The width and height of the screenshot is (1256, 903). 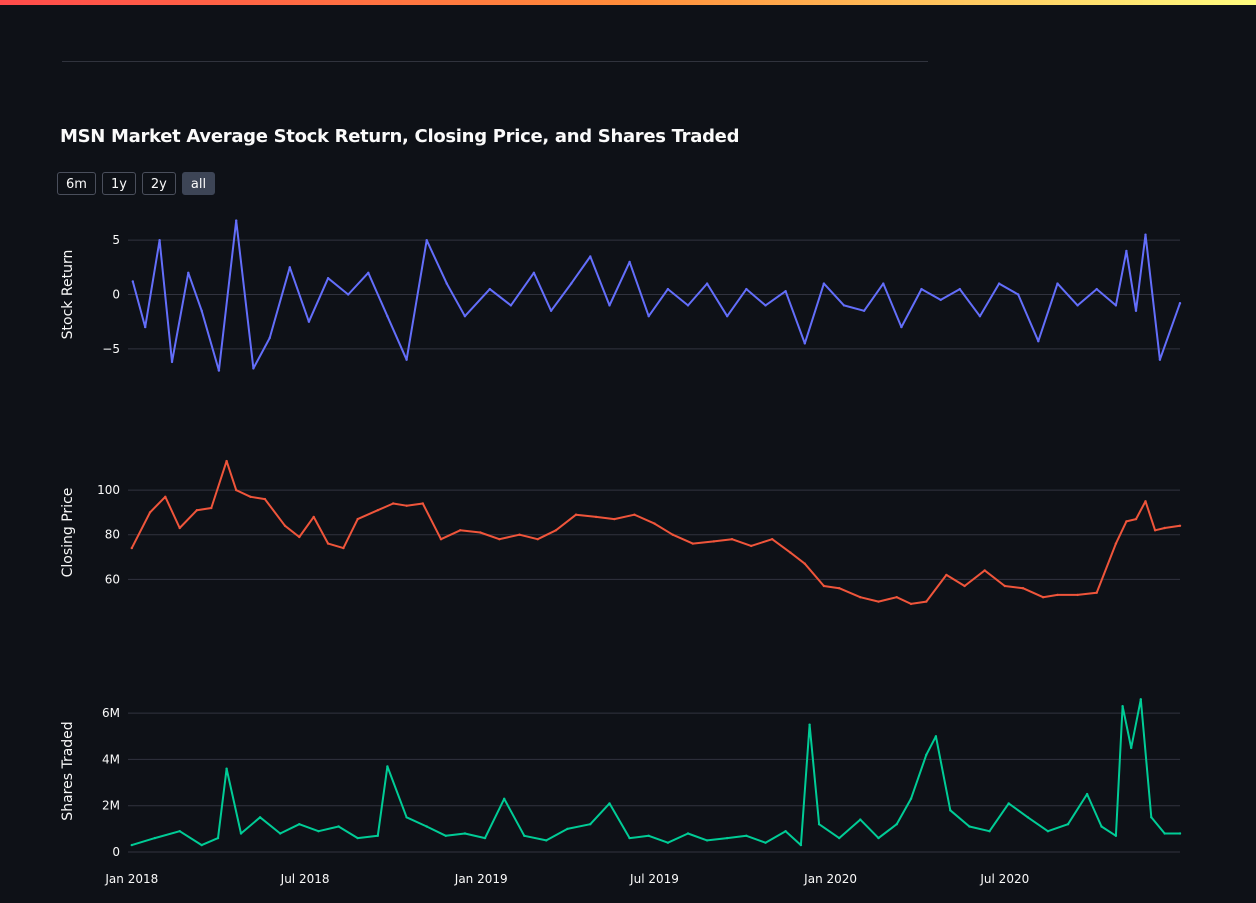 I want to click on y-tick-label: 5, so click(x=116, y=240).